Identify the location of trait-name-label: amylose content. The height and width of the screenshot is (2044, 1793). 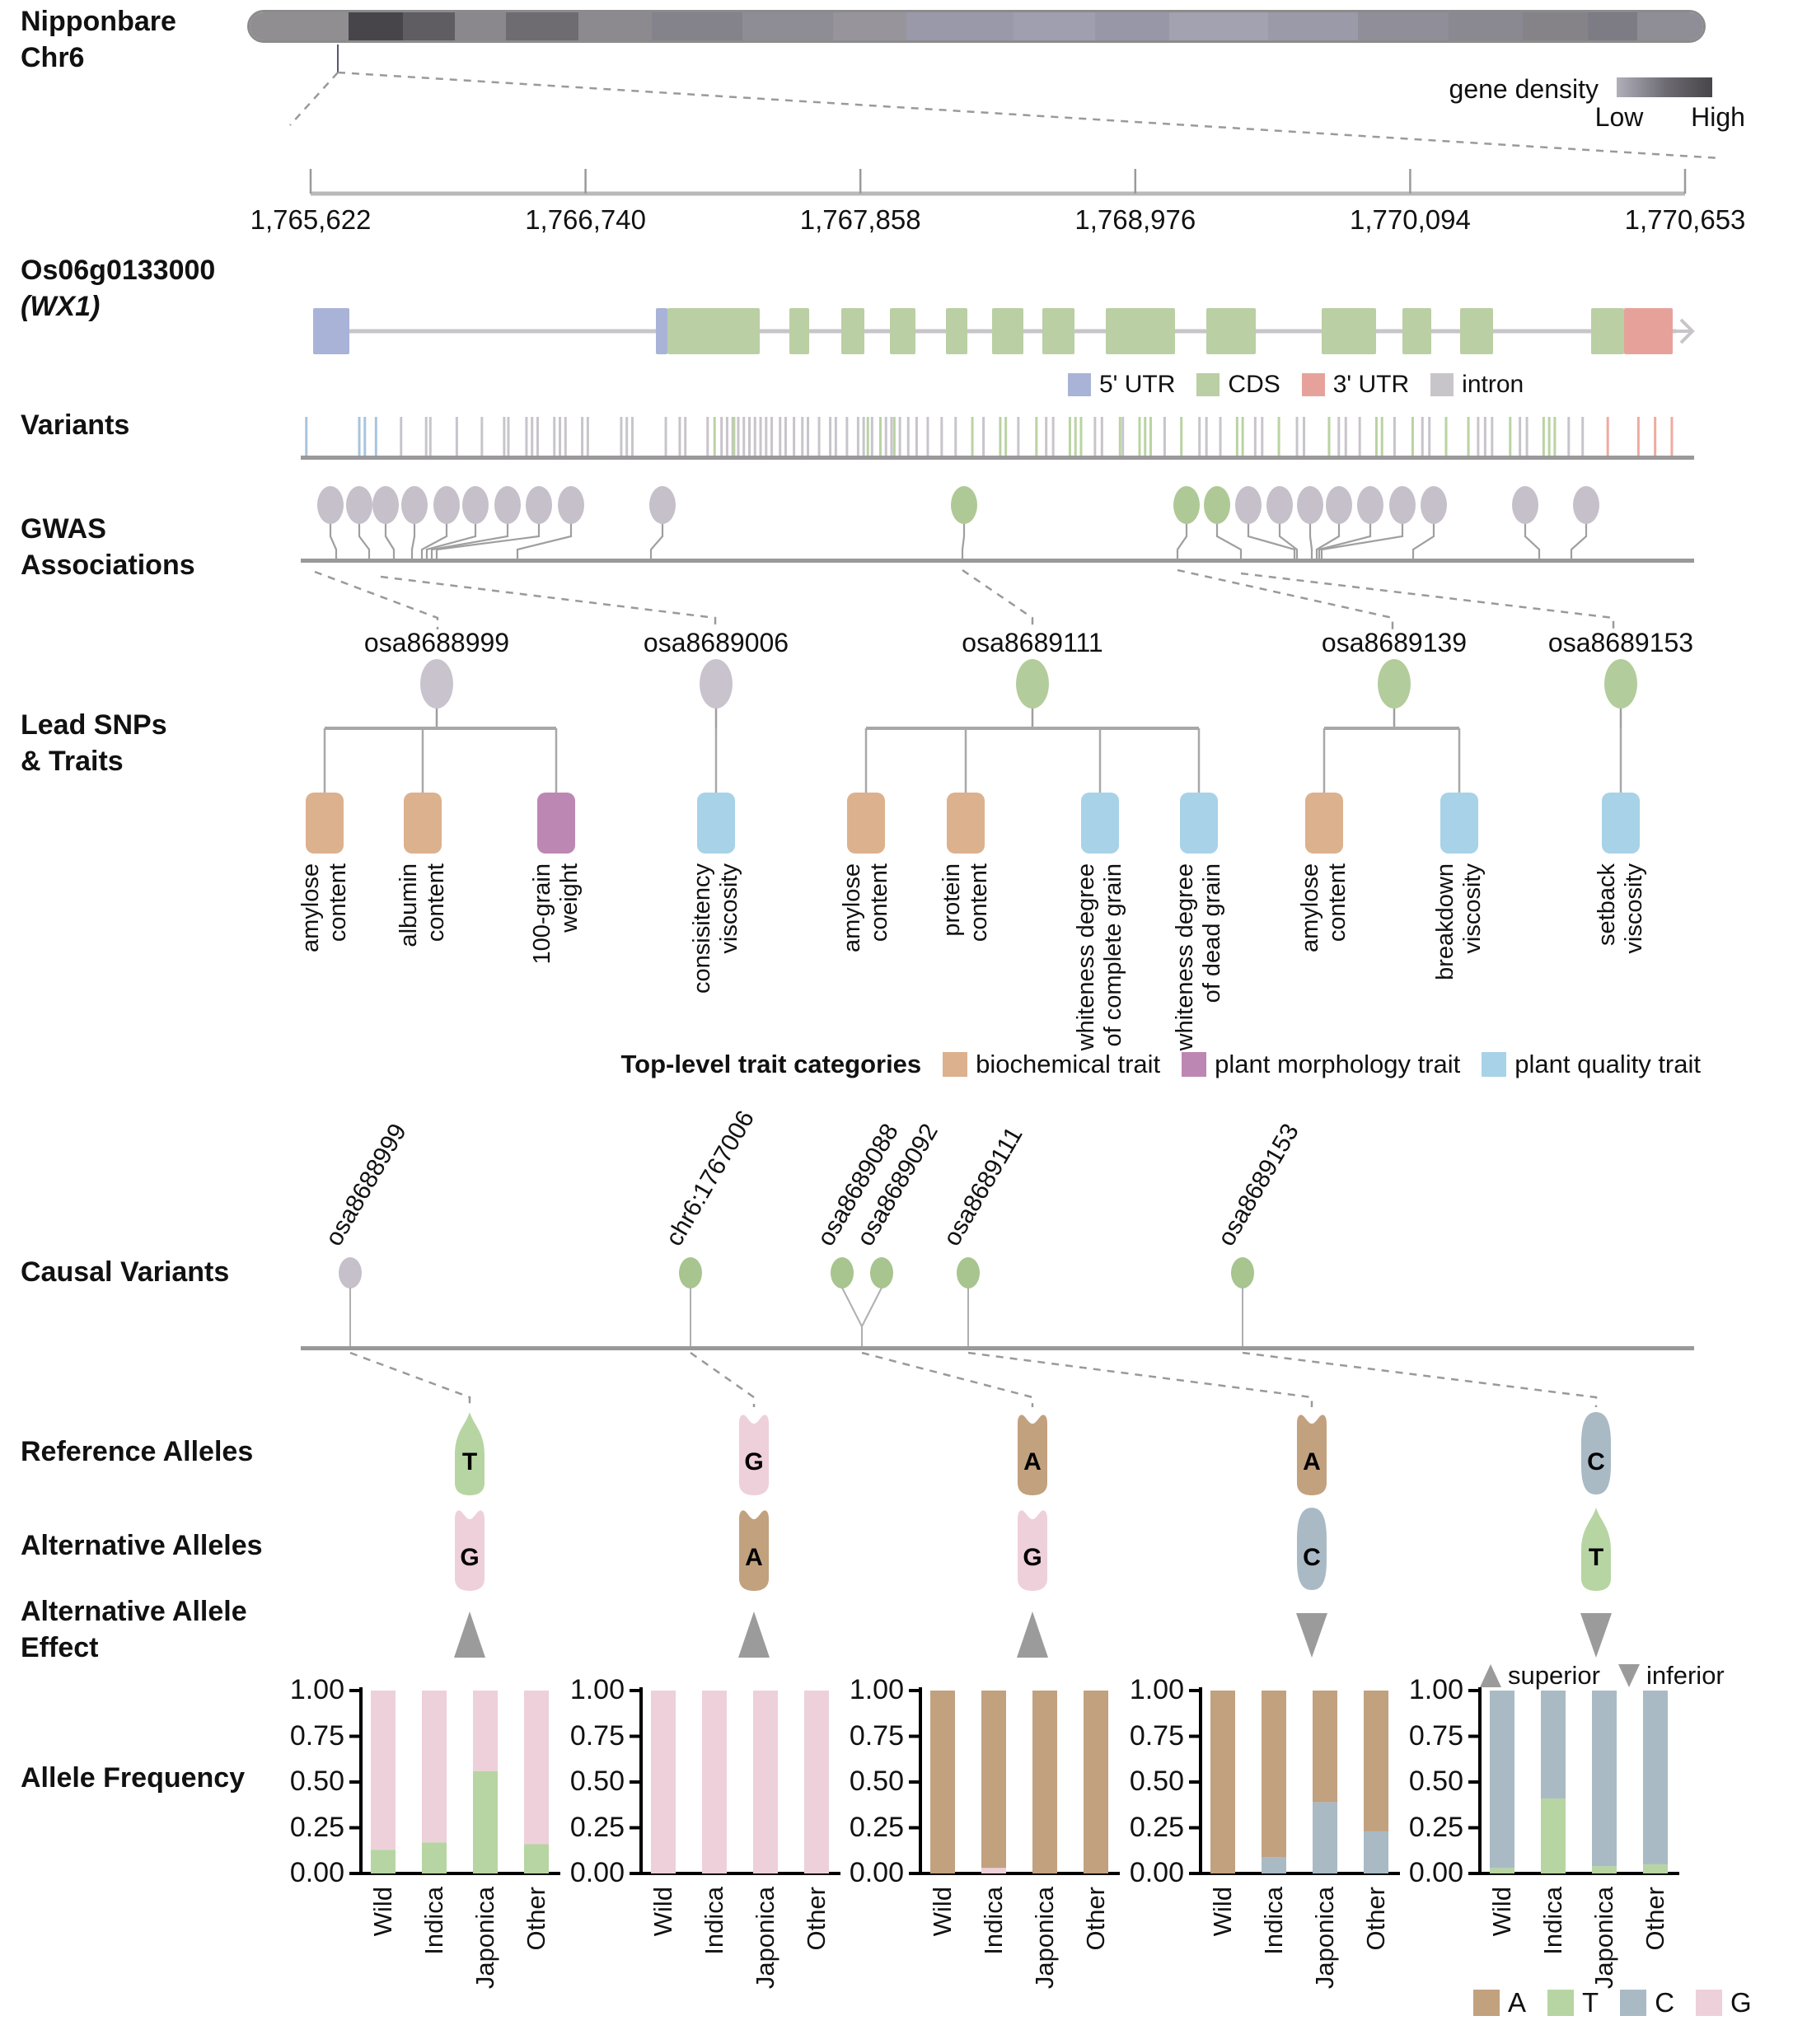
(1324, 907).